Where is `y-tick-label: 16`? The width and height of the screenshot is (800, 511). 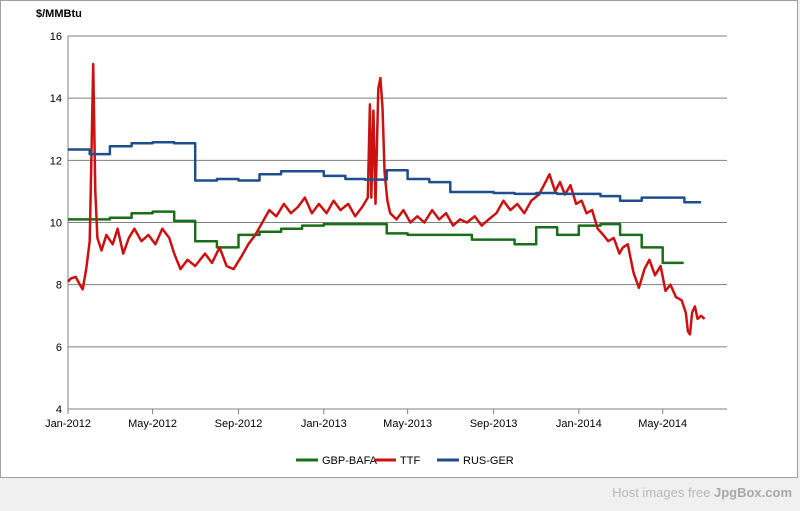
y-tick-label: 16 is located at coordinates (56, 37).